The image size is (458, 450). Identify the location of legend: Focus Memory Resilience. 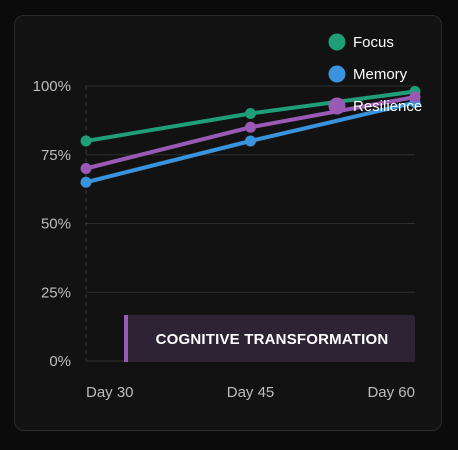
(375, 74).